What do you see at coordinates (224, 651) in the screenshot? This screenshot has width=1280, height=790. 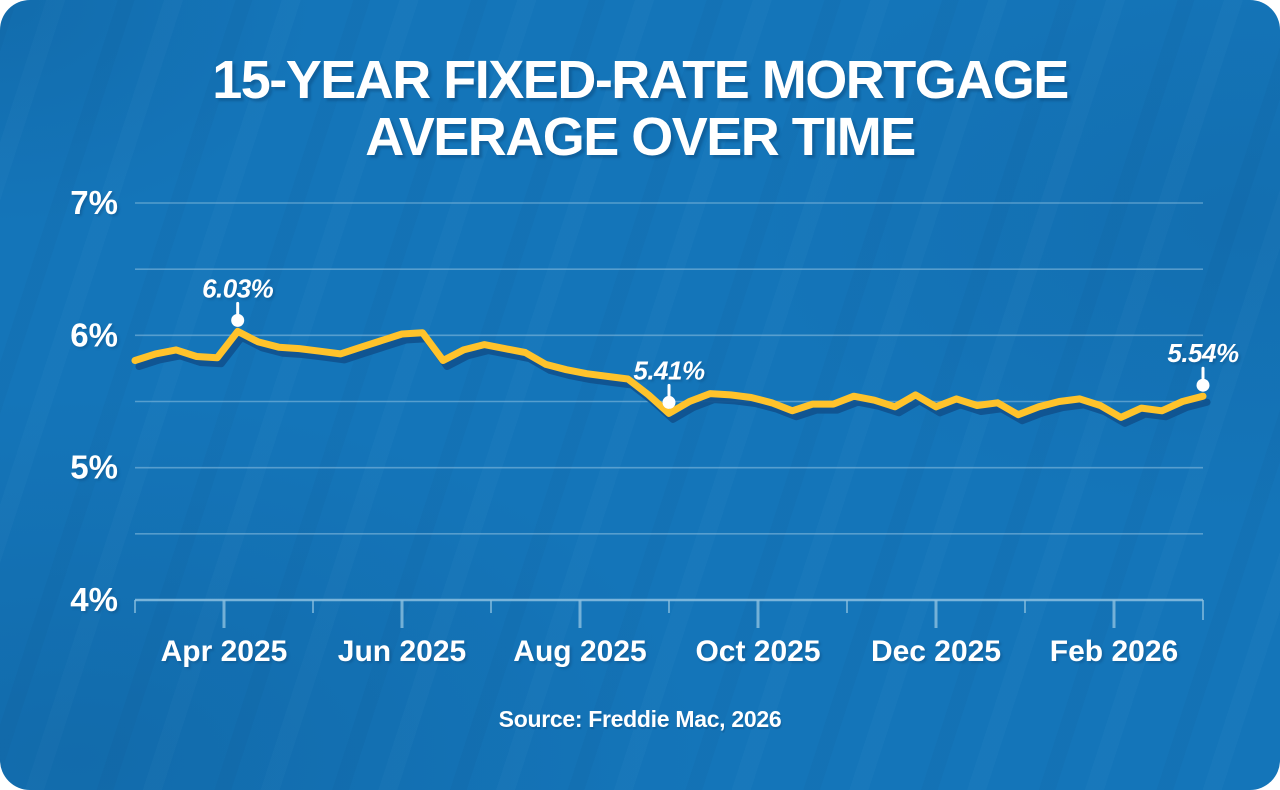 I see `x-tick-label: Apr 2025` at bounding box center [224, 651].